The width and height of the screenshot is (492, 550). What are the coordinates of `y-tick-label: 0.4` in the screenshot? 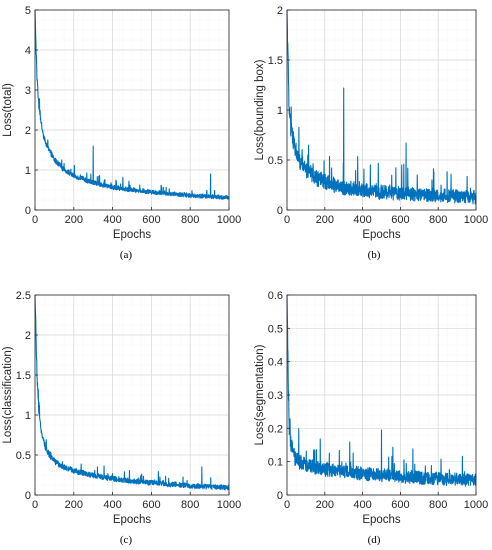 It's located at (275, 363).